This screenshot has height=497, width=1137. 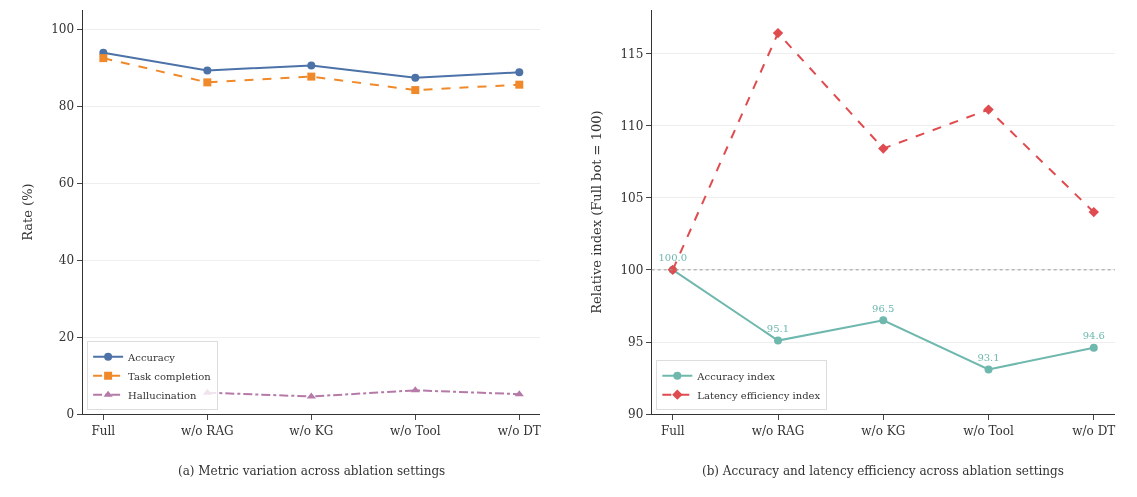 I want to click on y-axis-title: Relative index (Full bot = 100), so click(x=597, y=212).